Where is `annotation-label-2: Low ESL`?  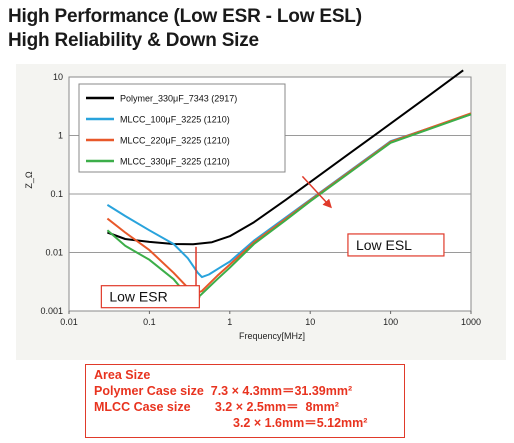 annotation-label-2: Low ESL is located at coordinates (384, 245).